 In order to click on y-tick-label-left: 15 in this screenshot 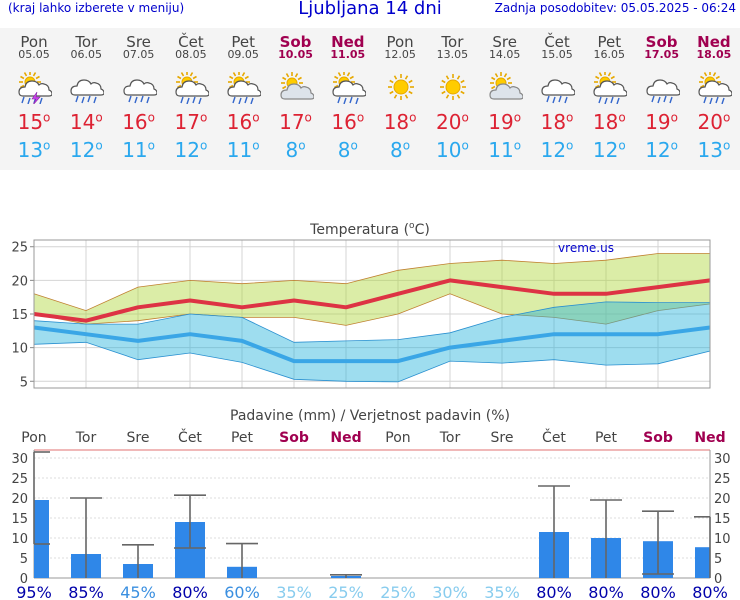, I will do `click(19, 519)`.